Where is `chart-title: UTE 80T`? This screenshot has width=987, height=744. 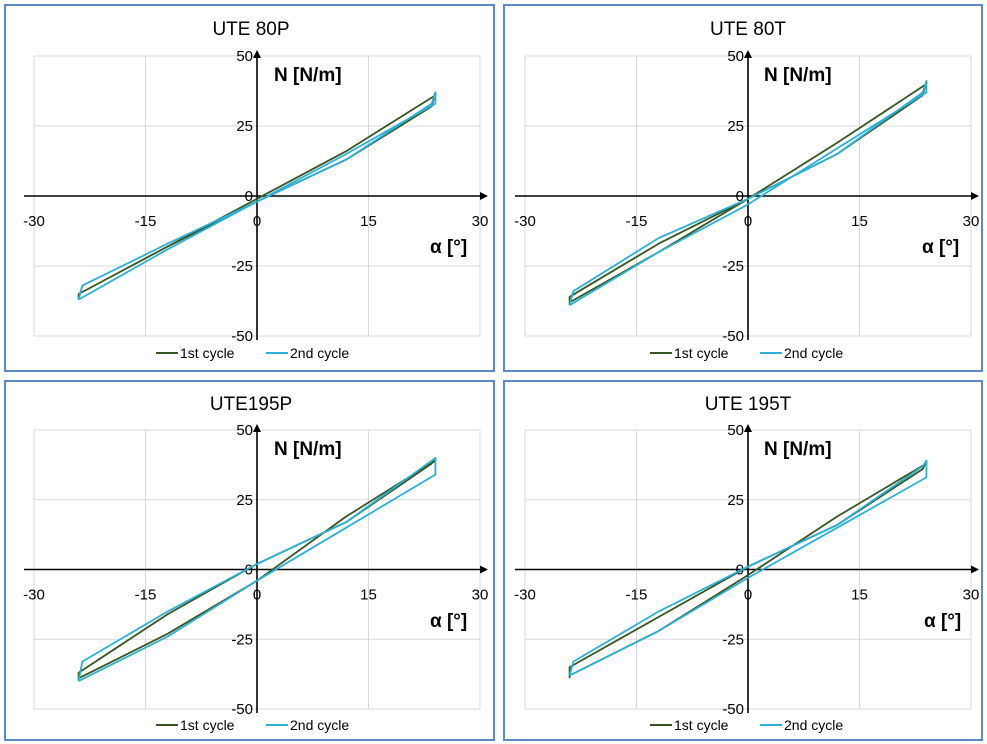
chart-title: UTE 80T is located at coordinates (748, 29).